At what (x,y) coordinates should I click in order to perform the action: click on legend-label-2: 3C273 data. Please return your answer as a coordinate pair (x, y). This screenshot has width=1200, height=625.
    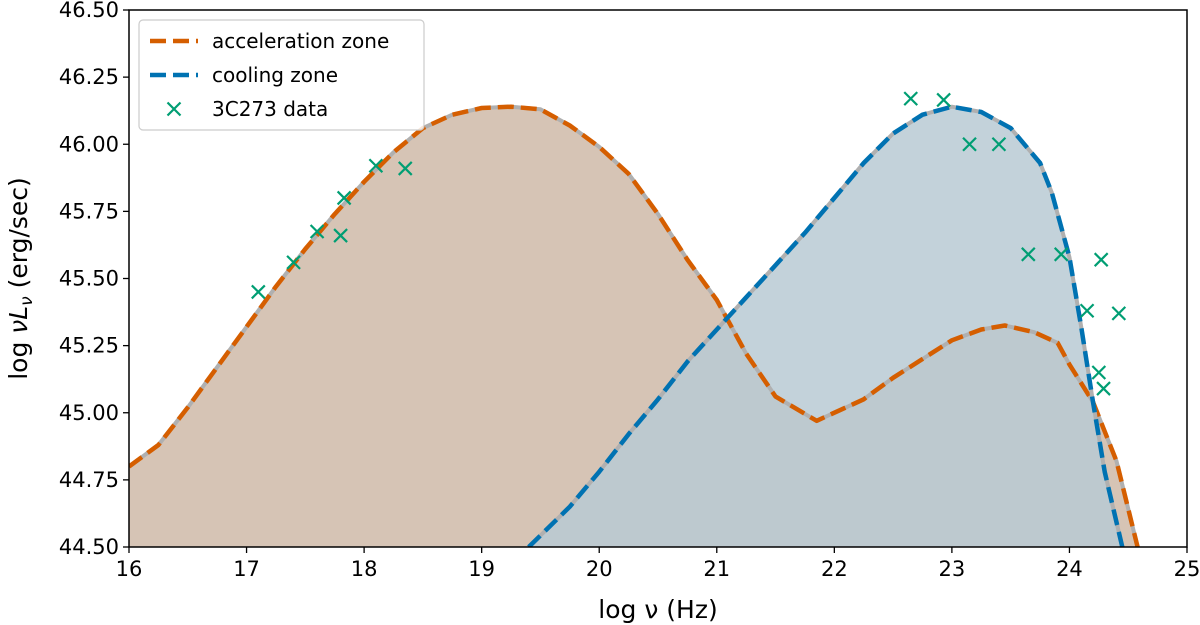
    Looking at the image, I should click on (270, 109).